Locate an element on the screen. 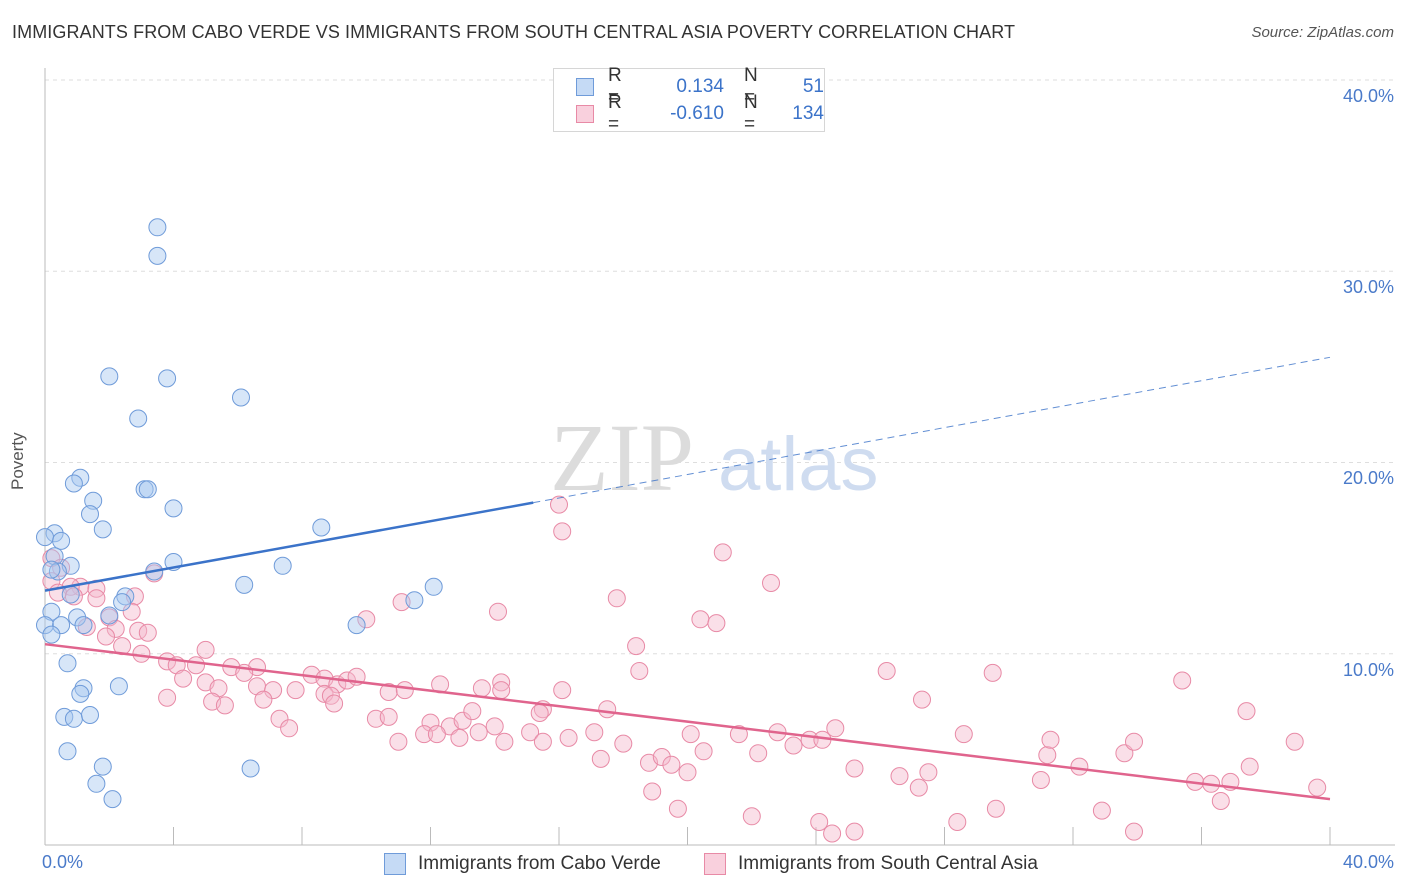  stats-legend: R = 0.134 N = 51 R = -0.610 N = 134 is located at coordinates (689, 100).